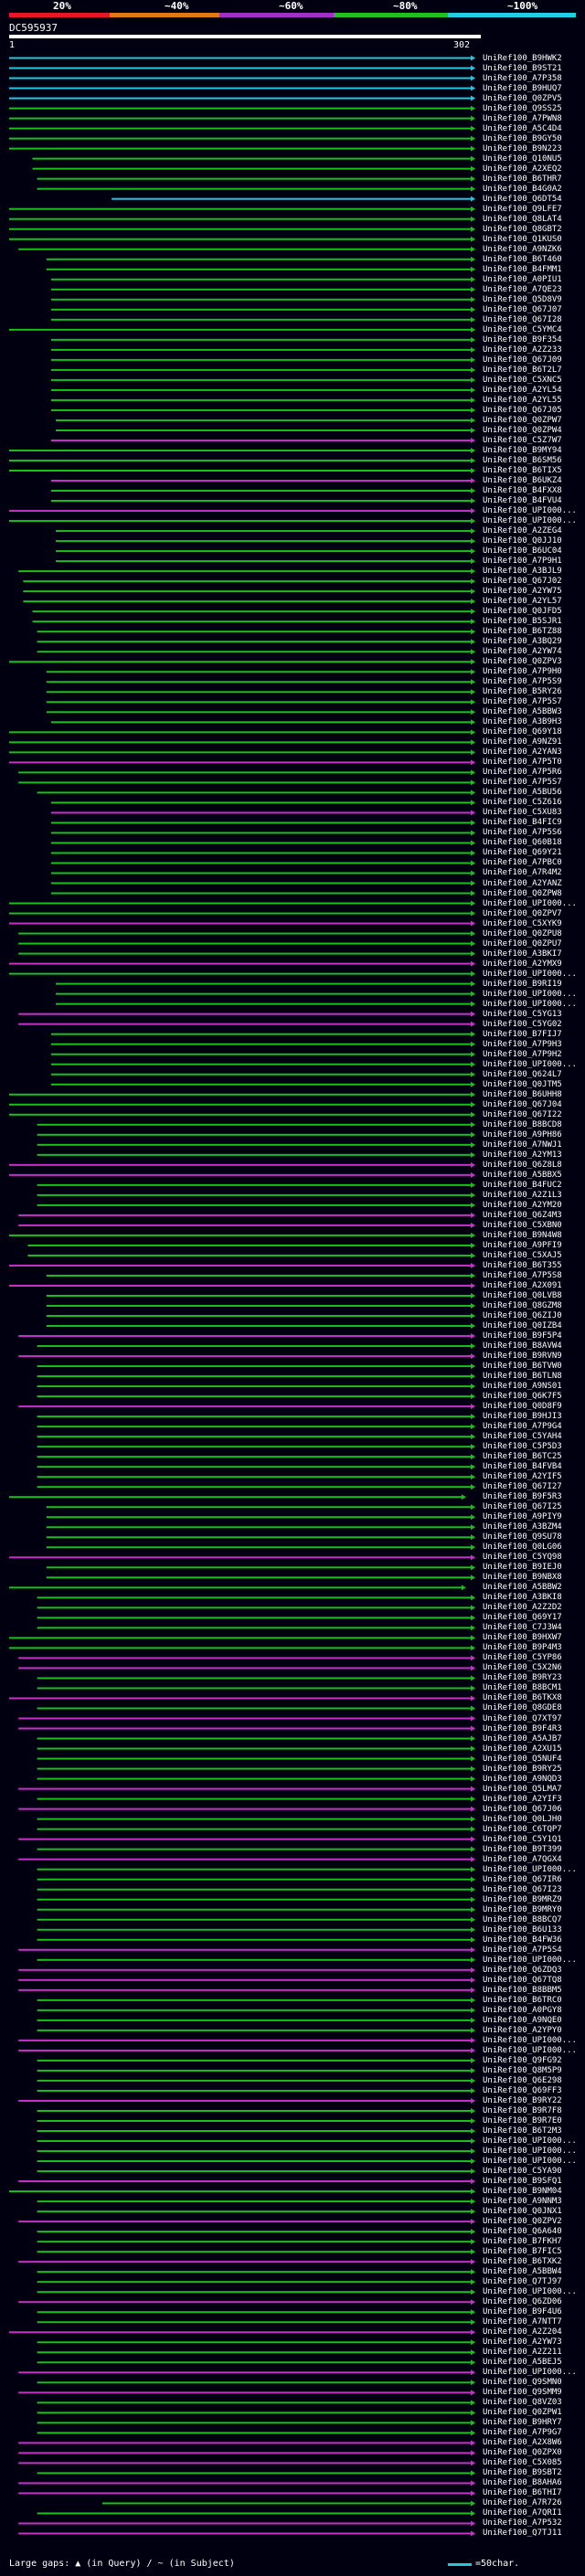 This screenshot has width=585, height=2576. What do you see at coordinates (522, 1658) in the screenshot?
I see `hit-label: UniRef100_C5YP86` at bounding box center [522, 1658].